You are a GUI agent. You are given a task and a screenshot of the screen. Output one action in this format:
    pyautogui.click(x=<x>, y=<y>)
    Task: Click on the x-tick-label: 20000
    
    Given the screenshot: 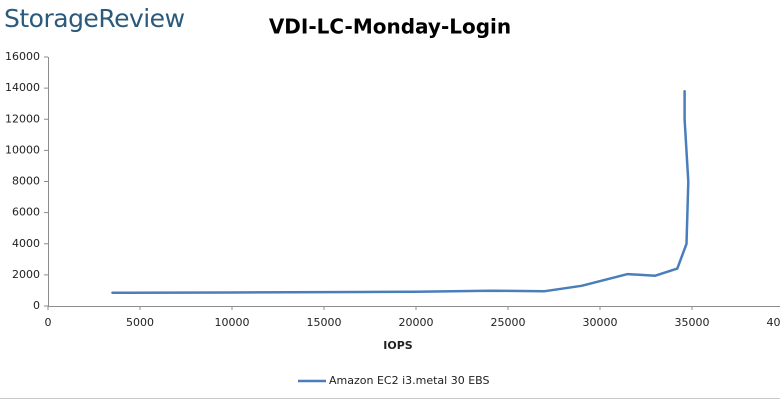 What is the action you would take?
    pyautogui.click(x=416, y=322)
    